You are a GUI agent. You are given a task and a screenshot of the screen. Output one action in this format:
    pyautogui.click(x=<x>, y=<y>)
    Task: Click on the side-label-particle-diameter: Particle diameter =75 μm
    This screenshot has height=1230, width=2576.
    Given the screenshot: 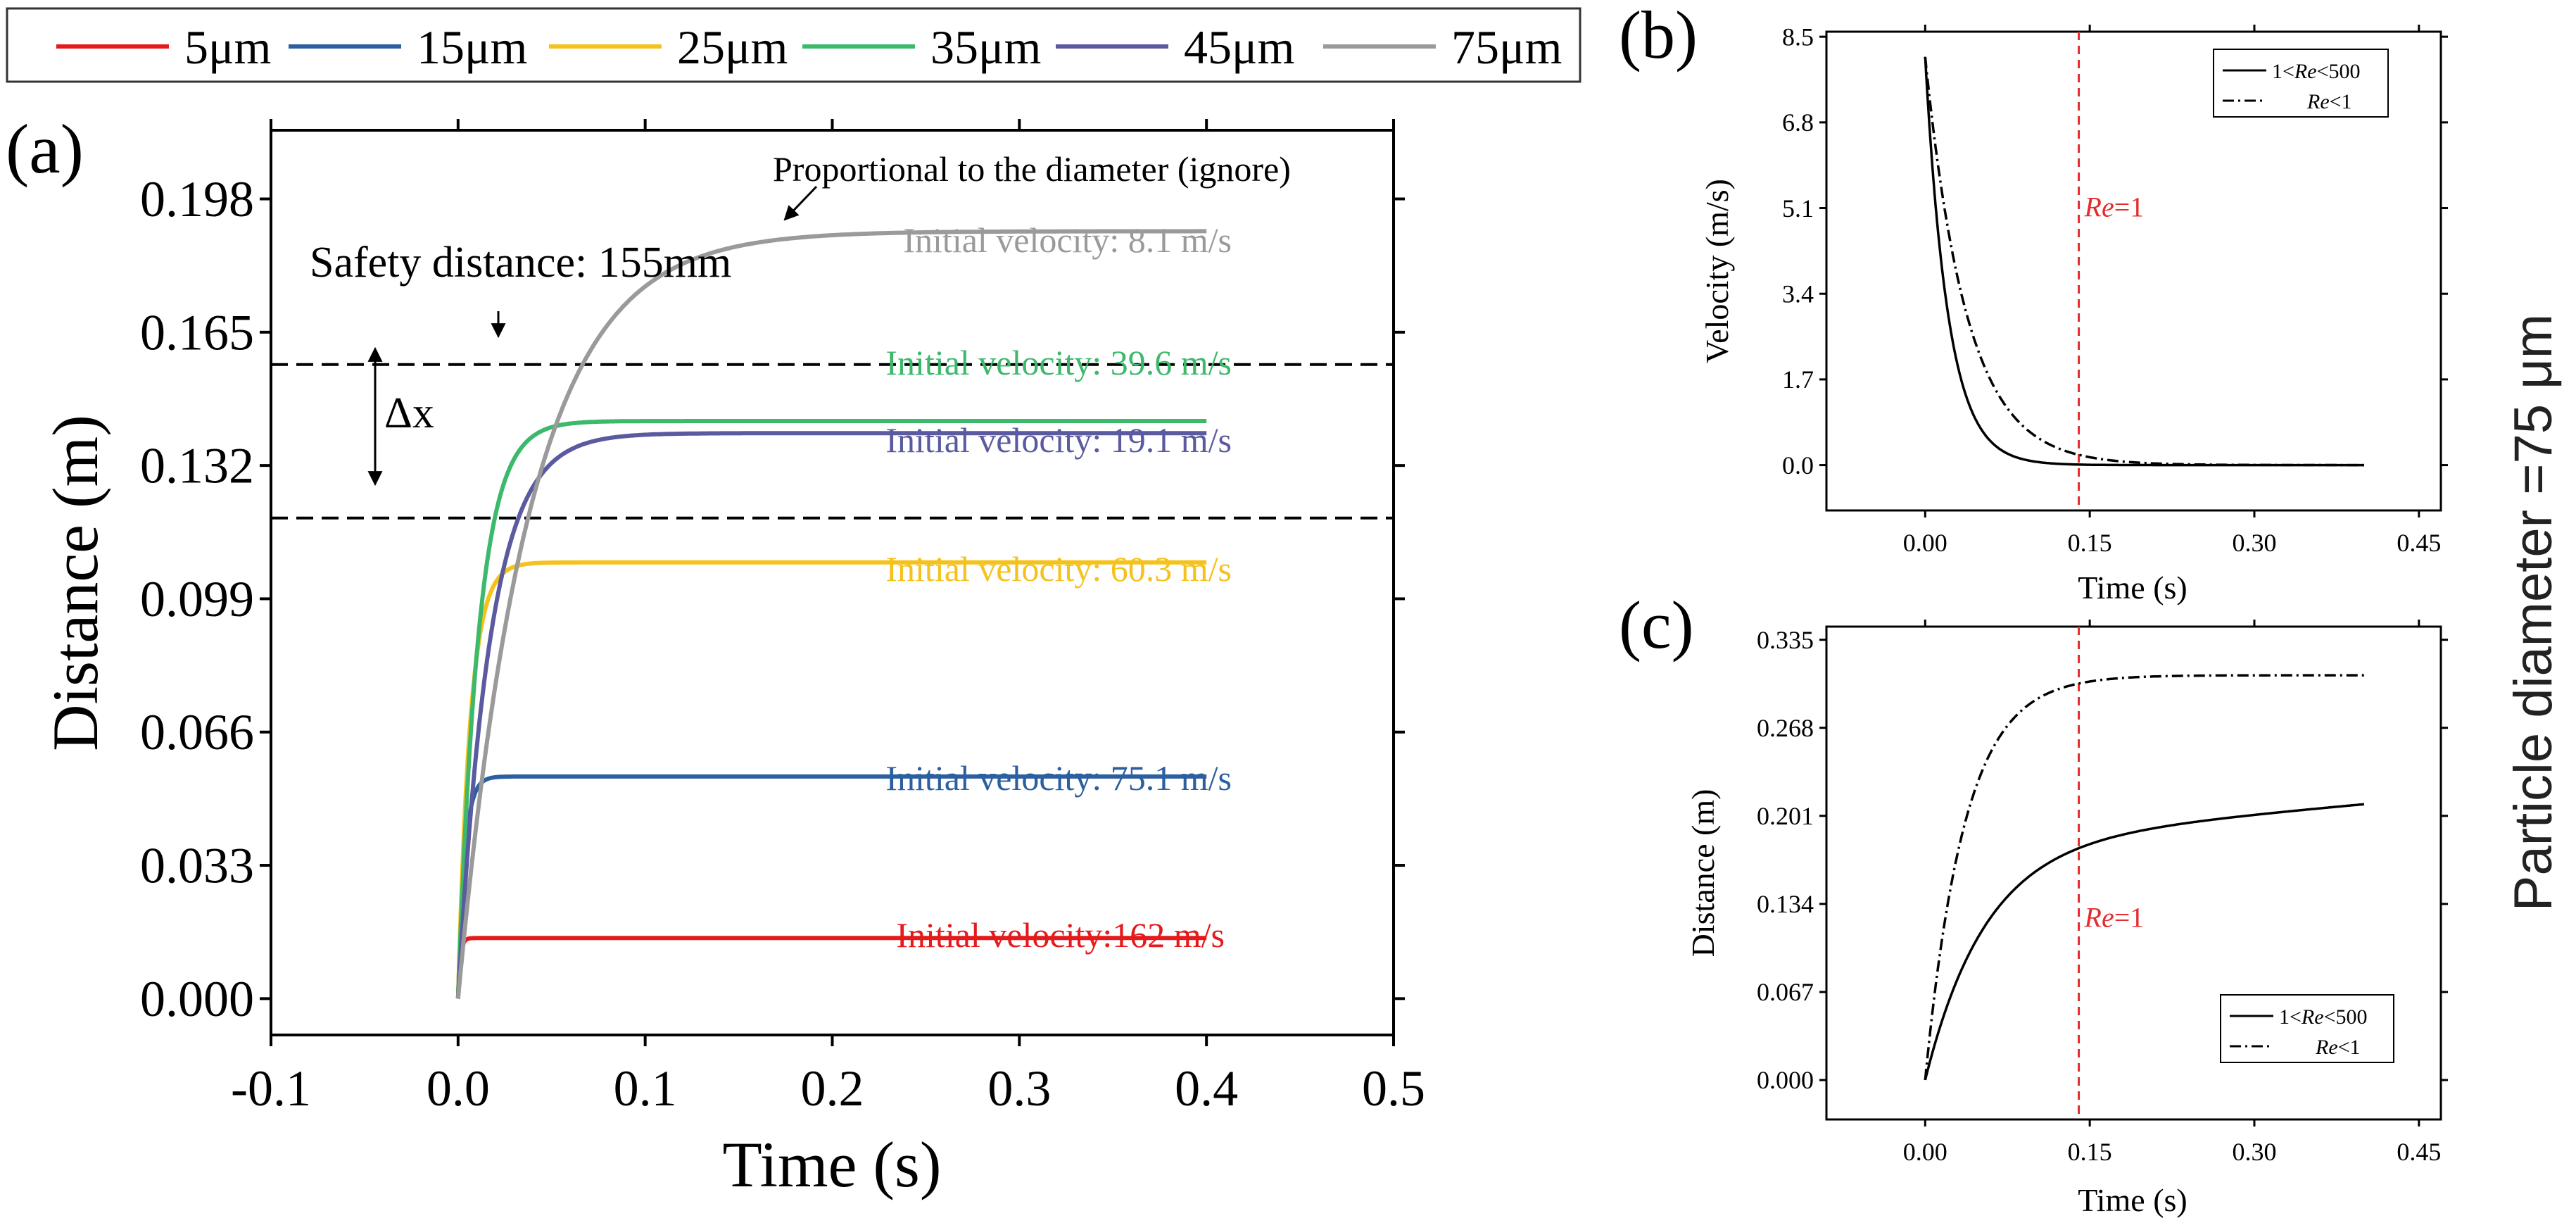 What is the action you would take?
    pyautogui.click(x=2533, y=612)
    